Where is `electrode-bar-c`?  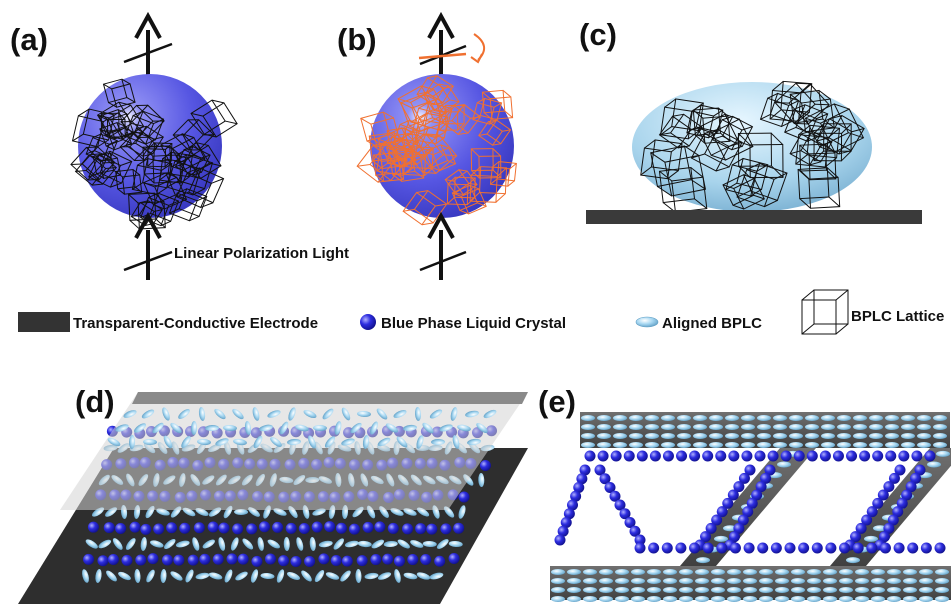 electrode-bar-c is located at coordinates (754, 217).